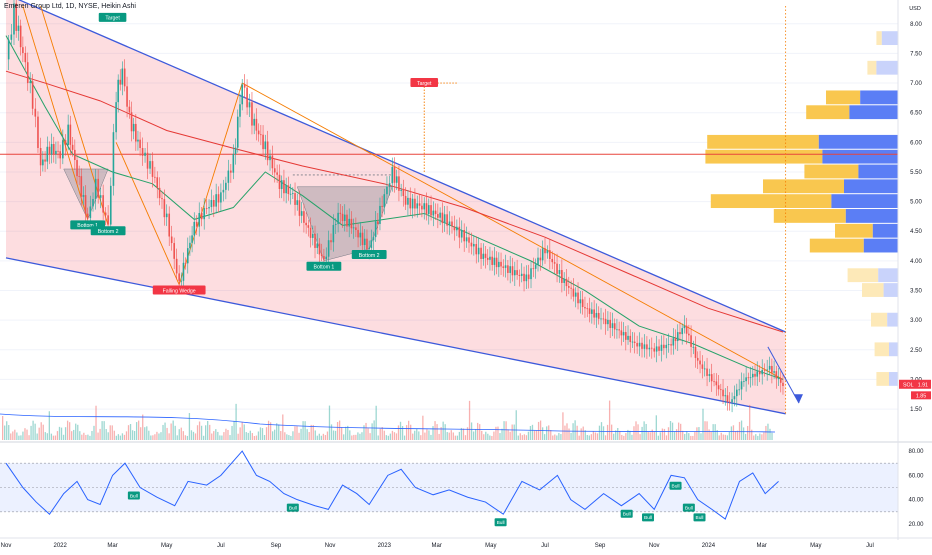  I want to click on time-tick-0: Nov, so click(6, 546).